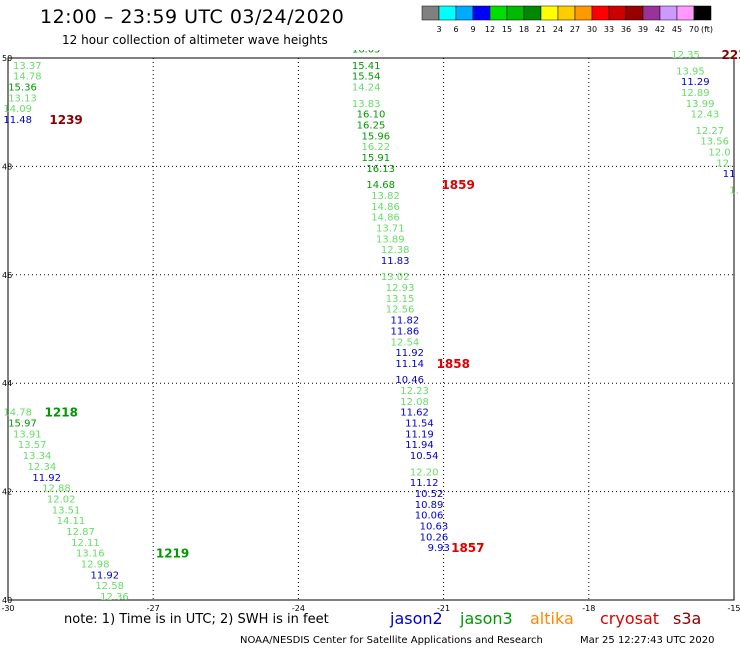 The height and width of the screenshot is (650, 740). Describe the element at coordinates (153, 608) in the screenshot. I see `x-tick-label: -27` at that location.